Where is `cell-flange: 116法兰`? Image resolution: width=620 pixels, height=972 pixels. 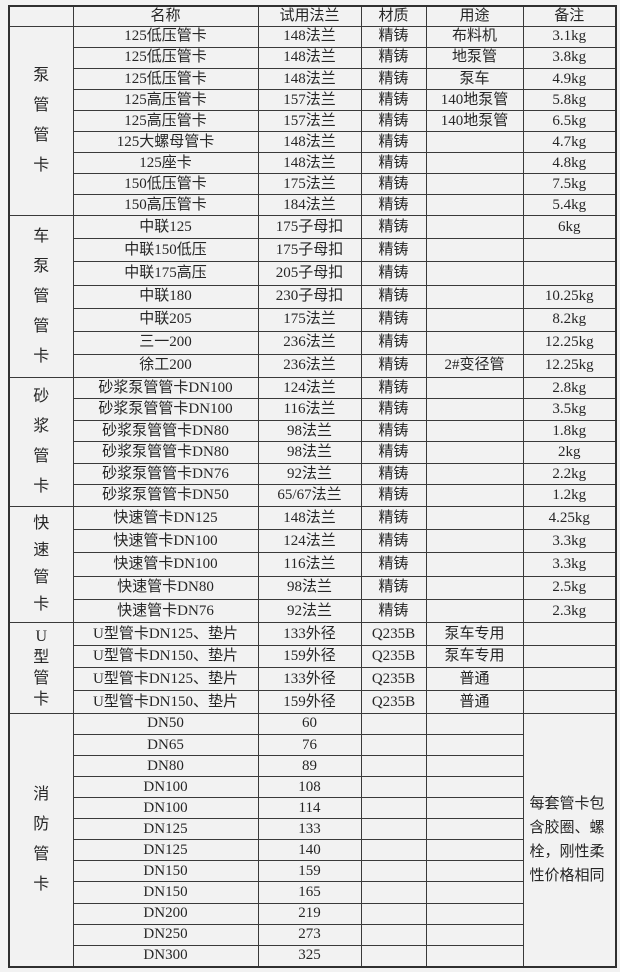 cell-flange: 116法兰 is located at coordinates (309, 409).